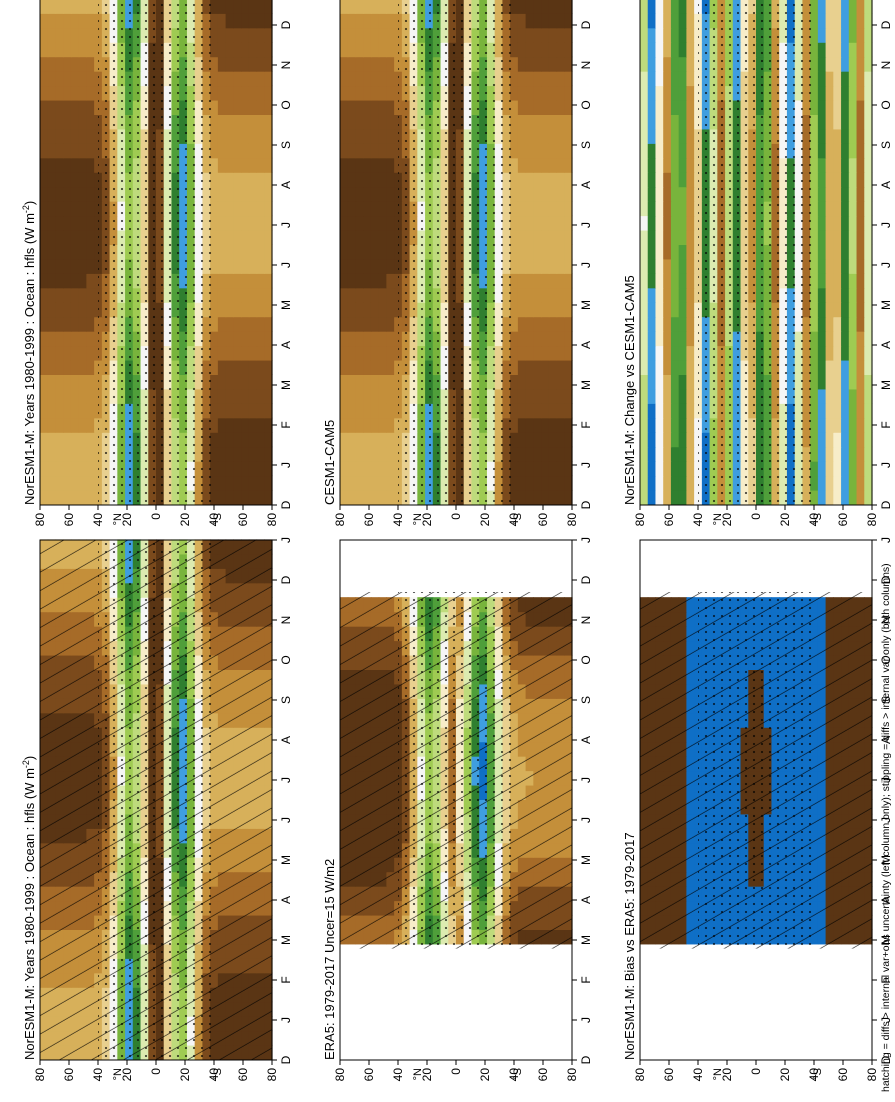 This screenshot has width=895, height=1102. Describe the element at coordinates (286, 385) in the screenshot. I see `month-label: M` at that location.